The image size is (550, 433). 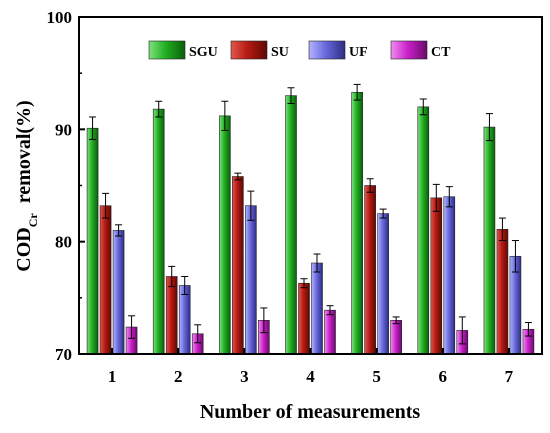 What do you see at coordinates (310, 376) in the screenshot?
I see `x-tick-label-4: 4` at bounding box center [310, 376].